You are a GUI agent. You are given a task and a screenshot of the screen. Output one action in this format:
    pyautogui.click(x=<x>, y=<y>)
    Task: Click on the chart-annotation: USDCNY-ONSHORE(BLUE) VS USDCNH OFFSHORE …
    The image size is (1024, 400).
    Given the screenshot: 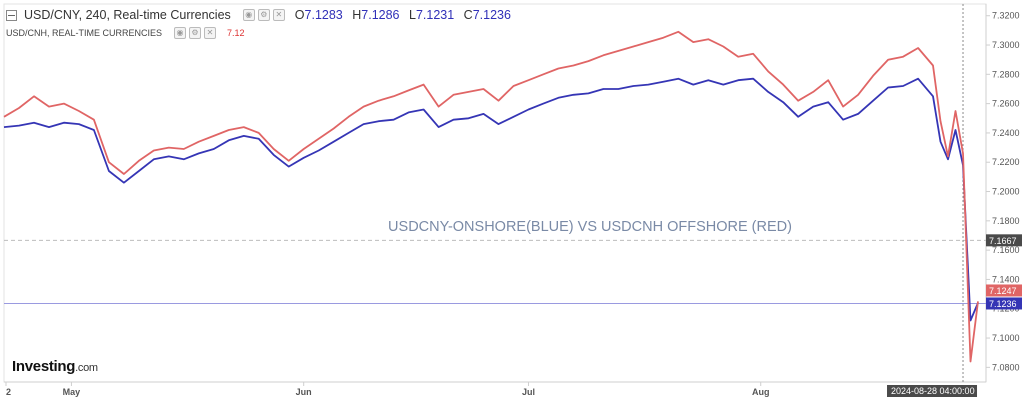 What is the action you would take?
    pyautogui.click(x=590, y=227)
    